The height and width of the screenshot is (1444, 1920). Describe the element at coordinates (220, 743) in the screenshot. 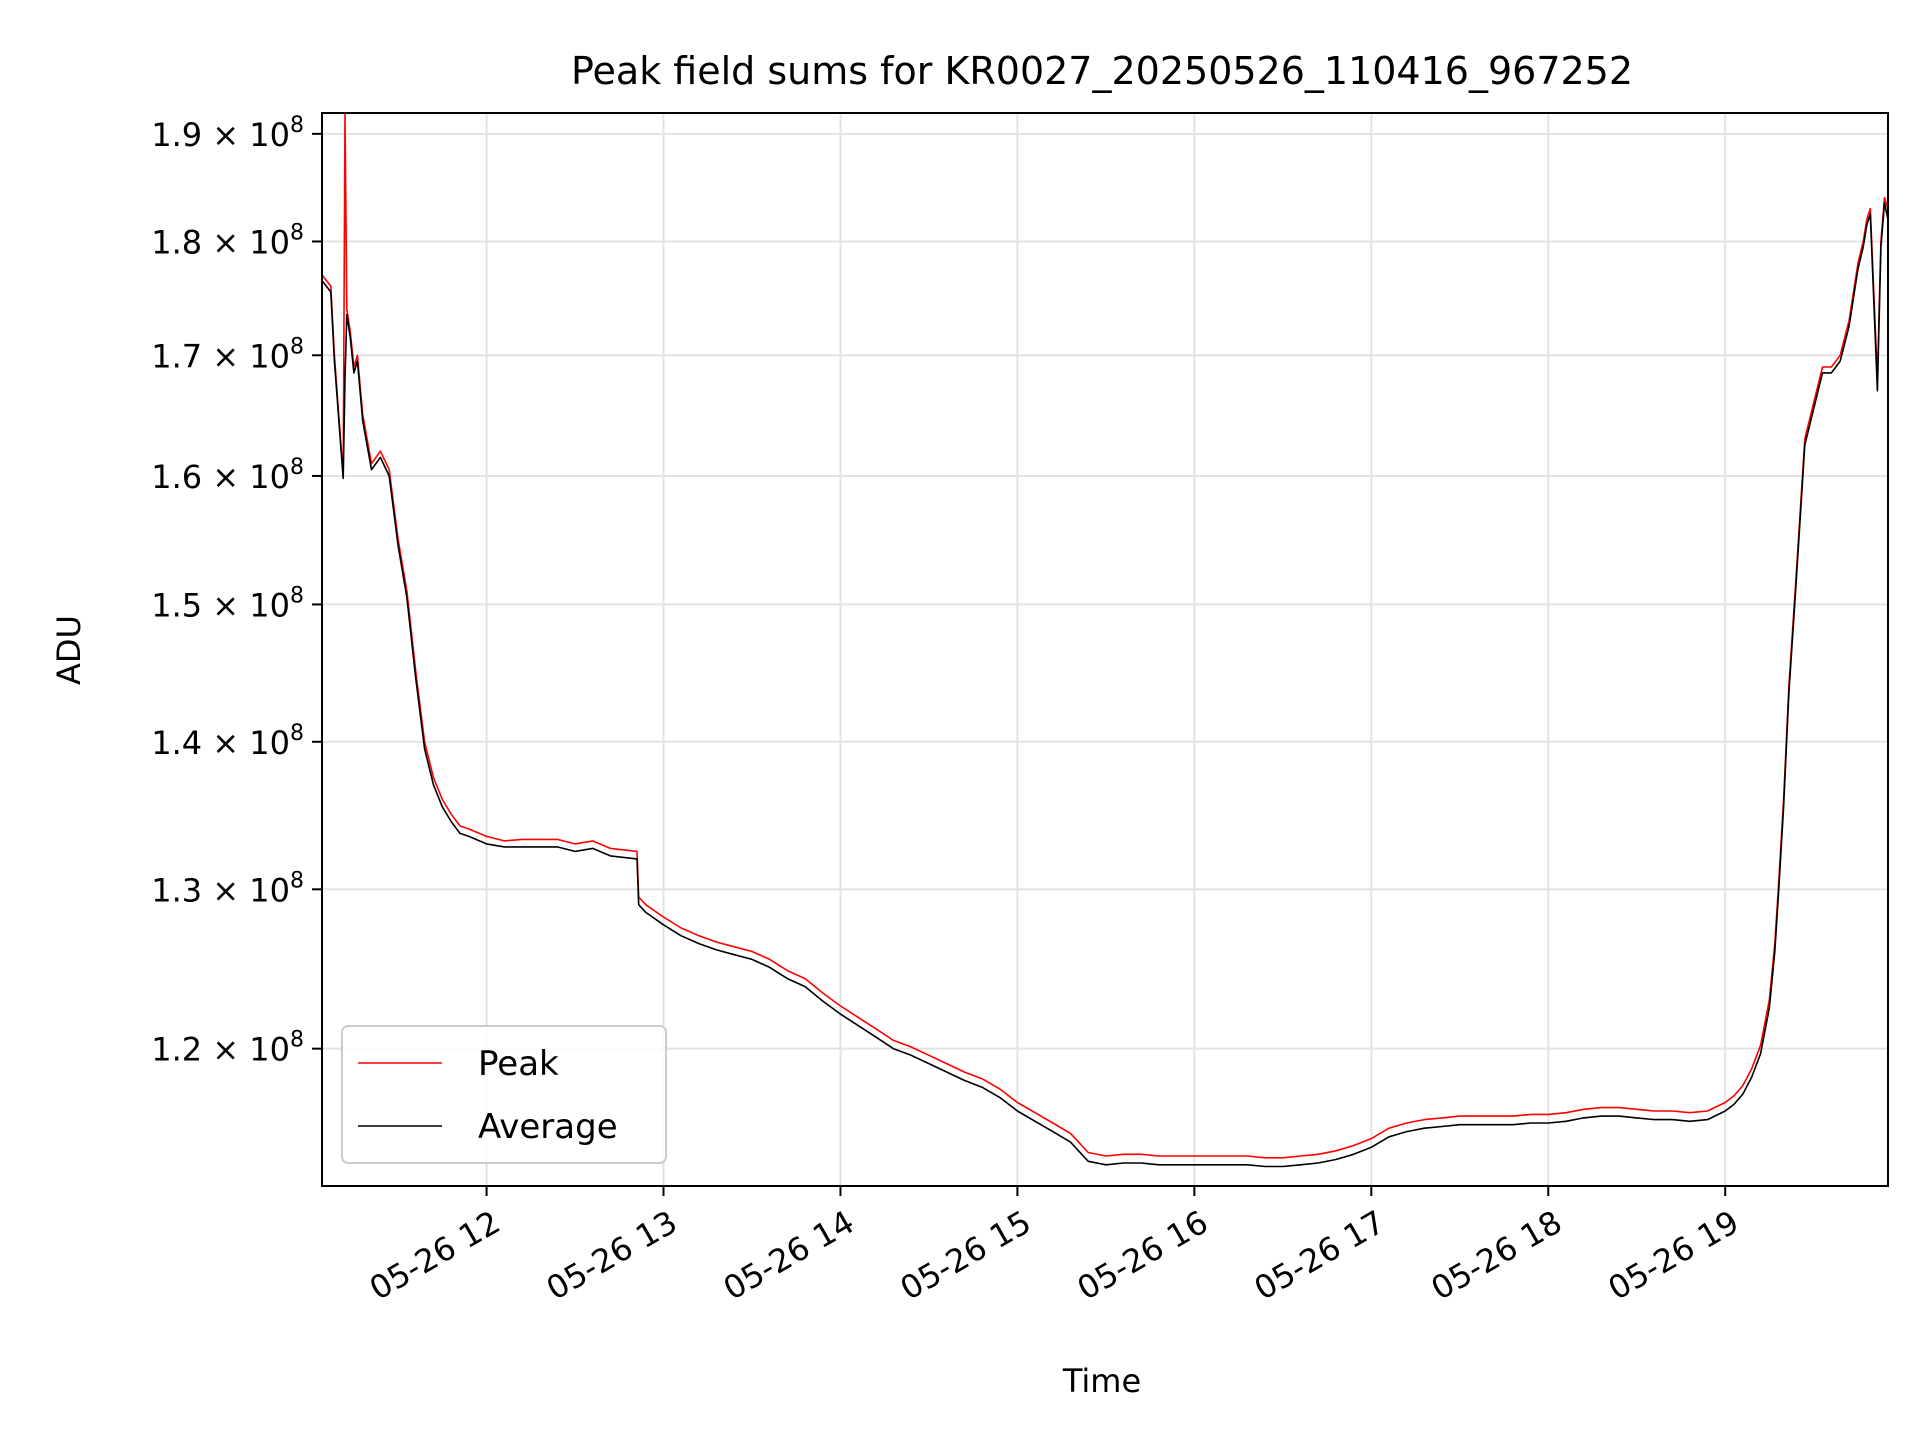

I see `y-tick-mantissa: 1.4 × 10` at that location.